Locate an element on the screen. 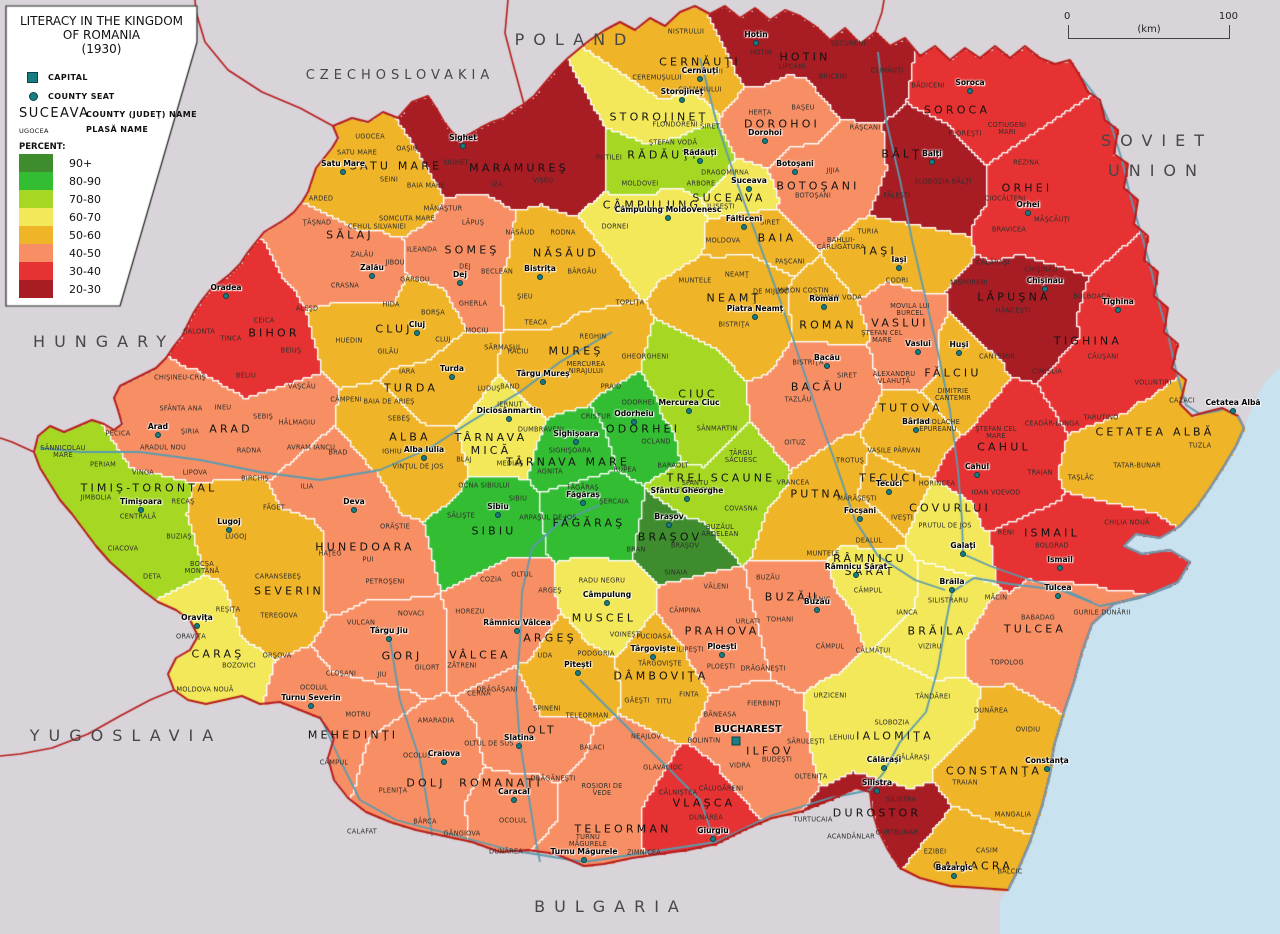  scale-line is located at coordinates (1149, 38).